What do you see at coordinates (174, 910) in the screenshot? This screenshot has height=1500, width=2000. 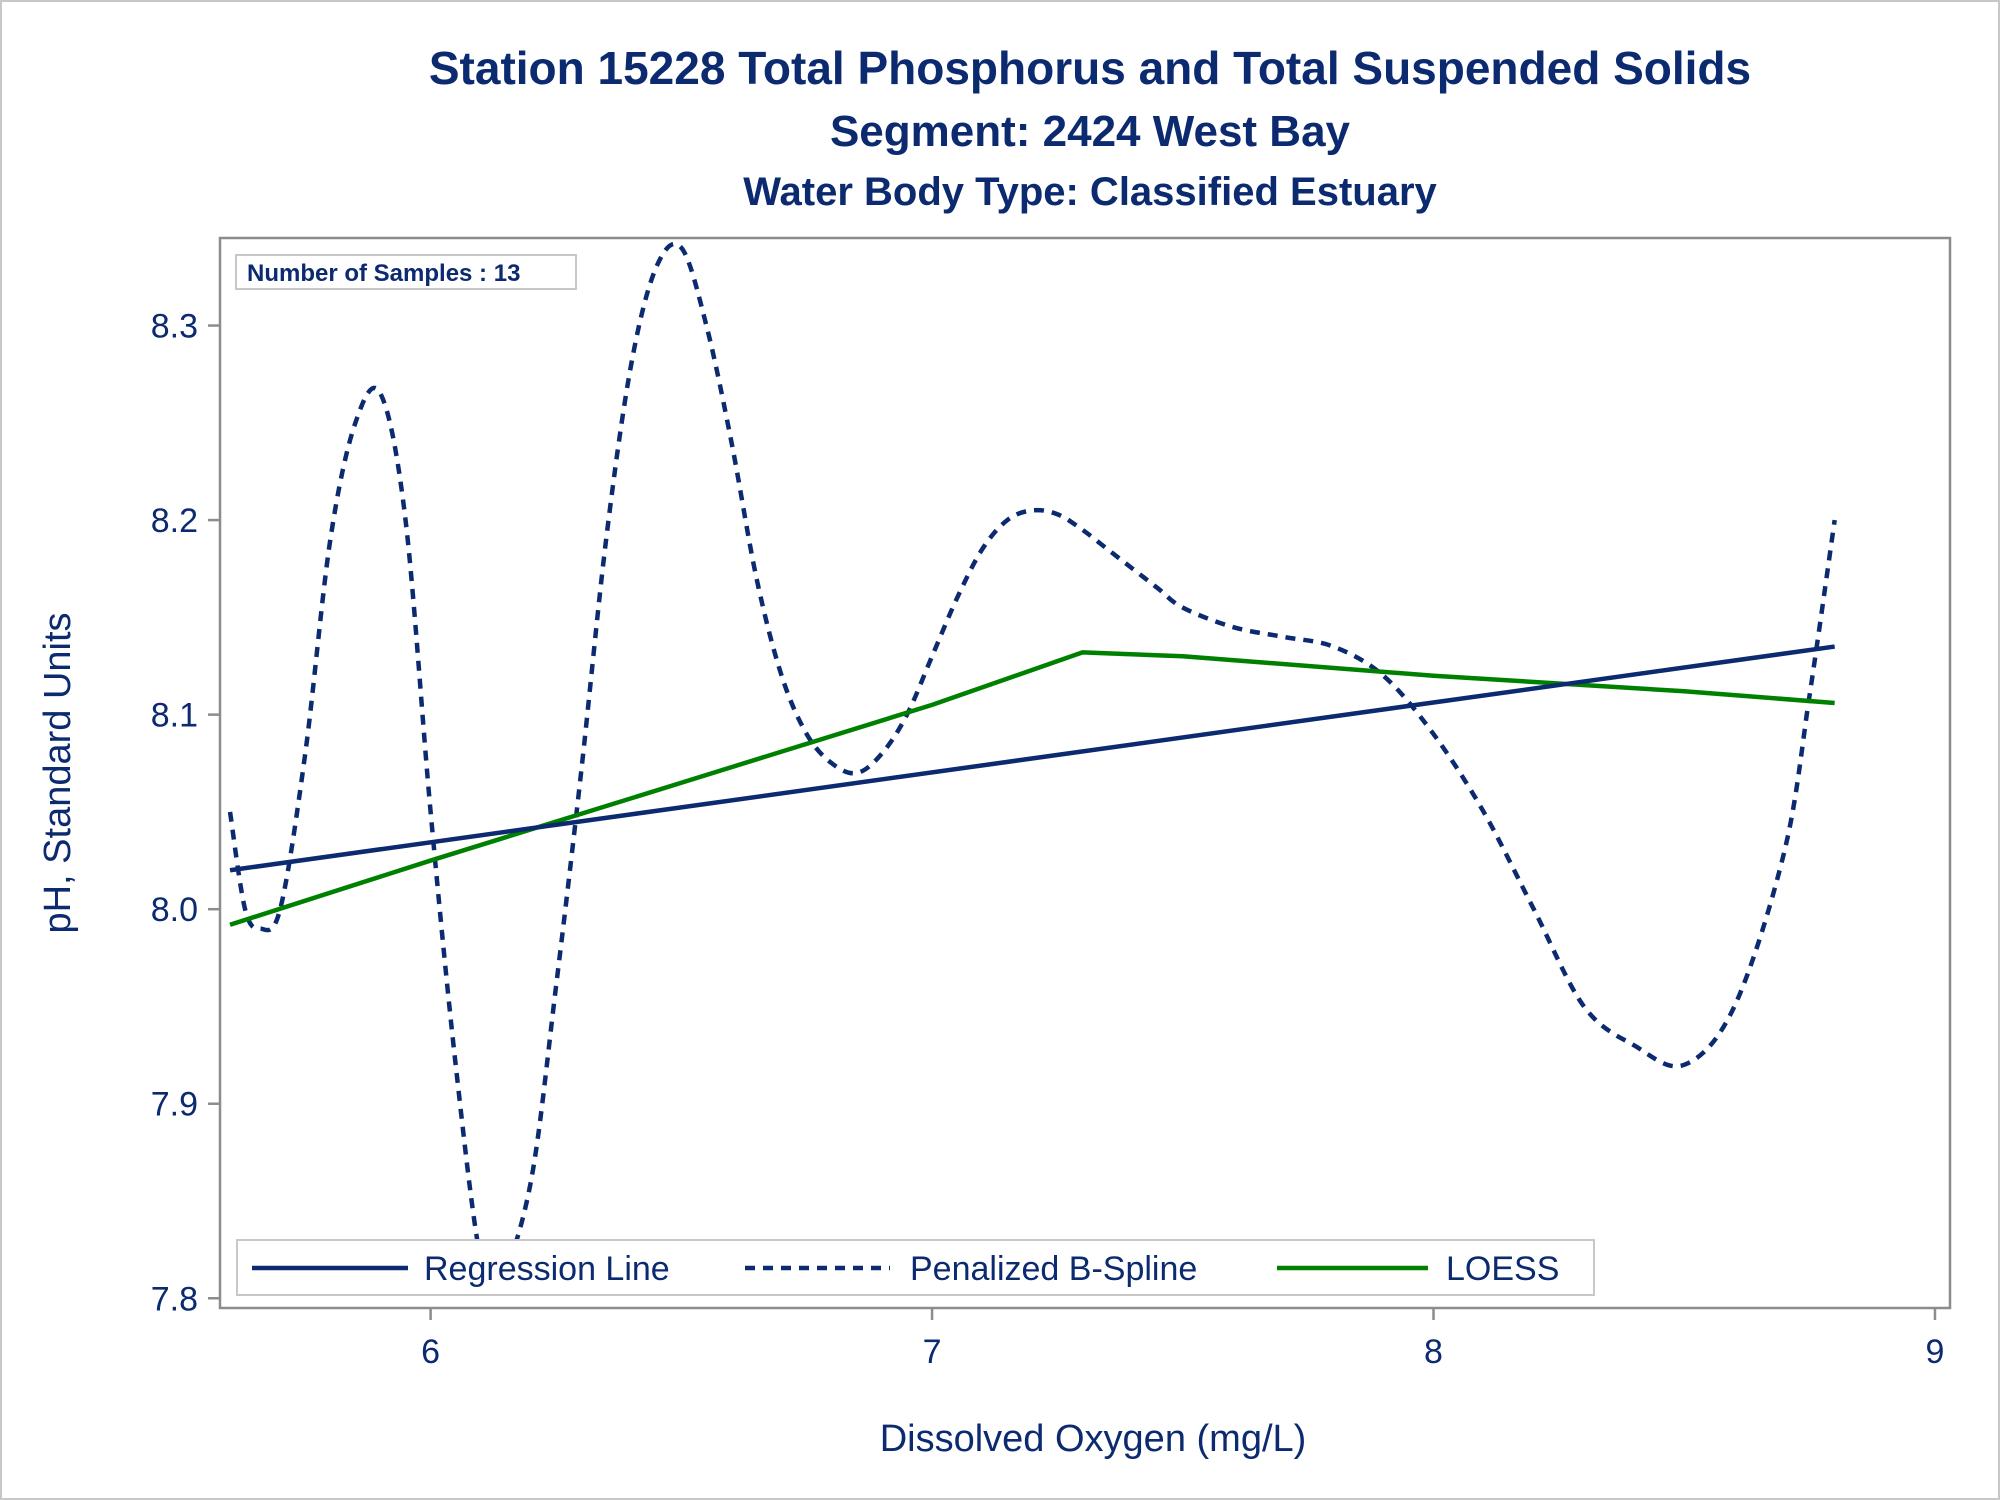 I see `y-tick-label: 8.0` at bounding box center [174, 910].